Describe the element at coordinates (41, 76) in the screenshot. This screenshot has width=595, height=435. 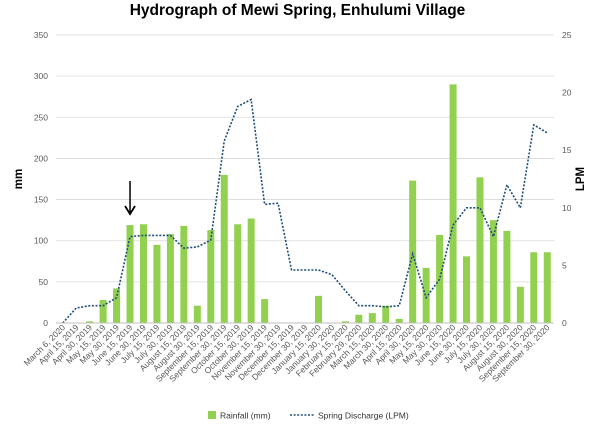
I see `y-tick-label-left: 300` at that location.